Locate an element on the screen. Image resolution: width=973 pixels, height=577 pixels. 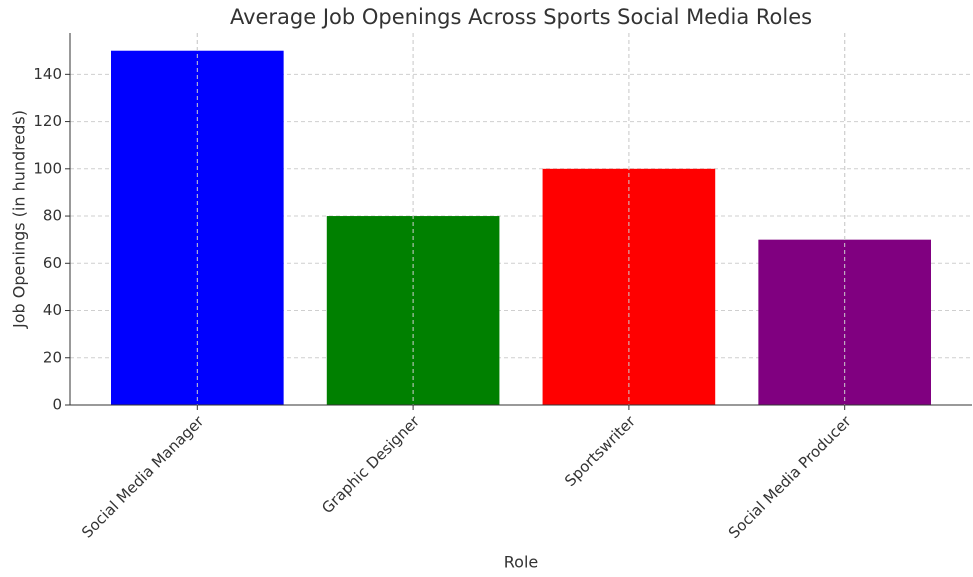
y-tick-label: 80 is located at coordinates (52, 216).